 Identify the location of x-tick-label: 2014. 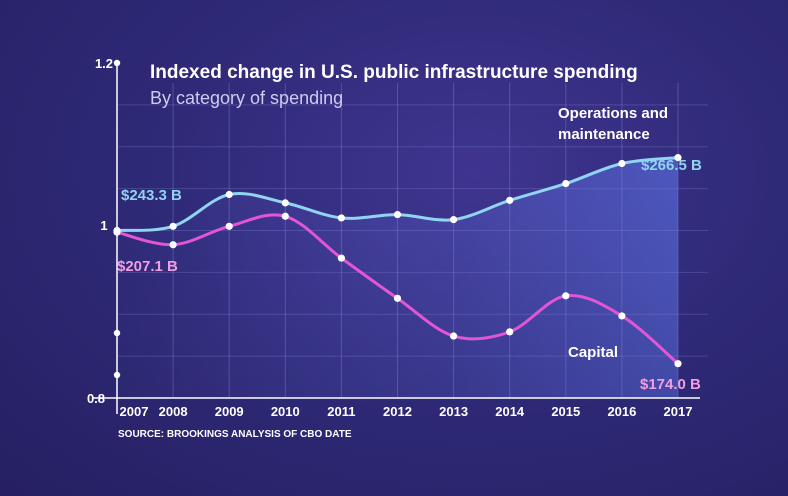
(510, 411).